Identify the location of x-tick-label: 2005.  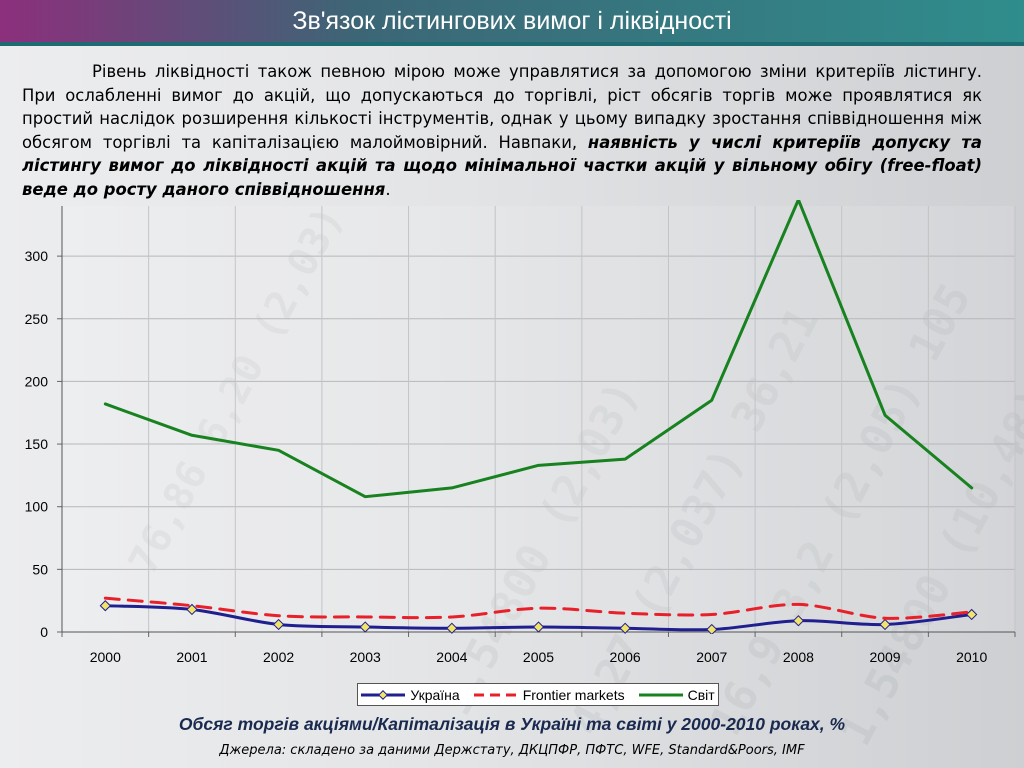
(538, 657).